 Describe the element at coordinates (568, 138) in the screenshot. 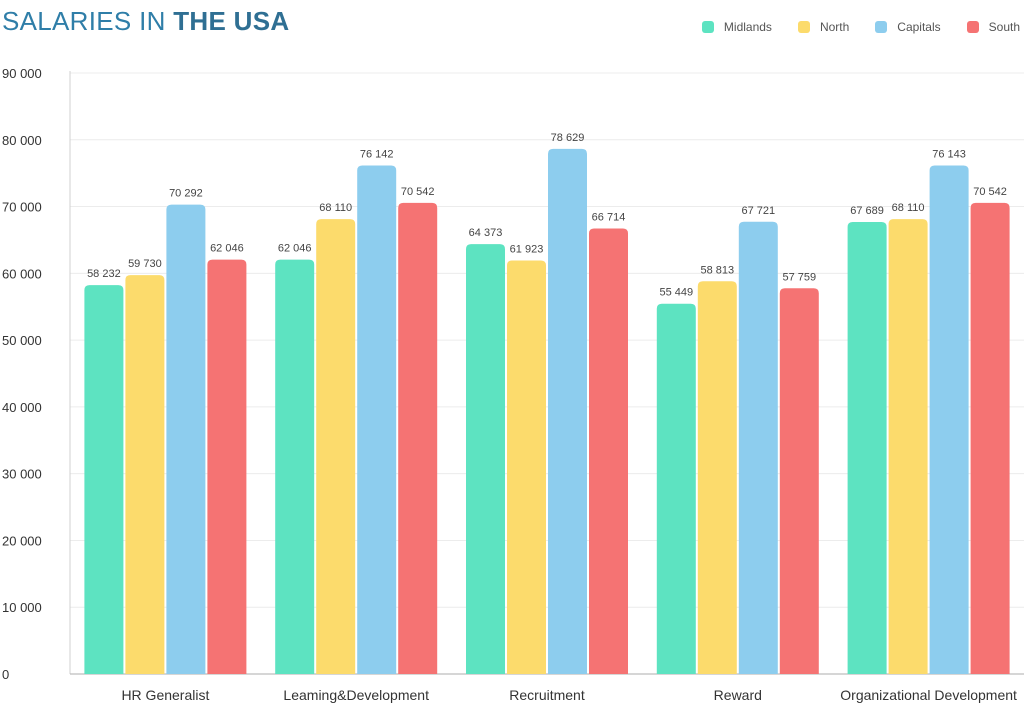

I see `data-label: 78 629` at that location.